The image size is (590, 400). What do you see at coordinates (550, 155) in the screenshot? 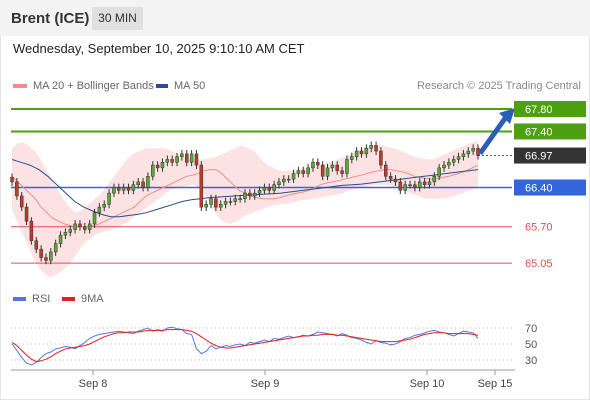
I see `level-tag-66.97` at bounding box center [550, 155].